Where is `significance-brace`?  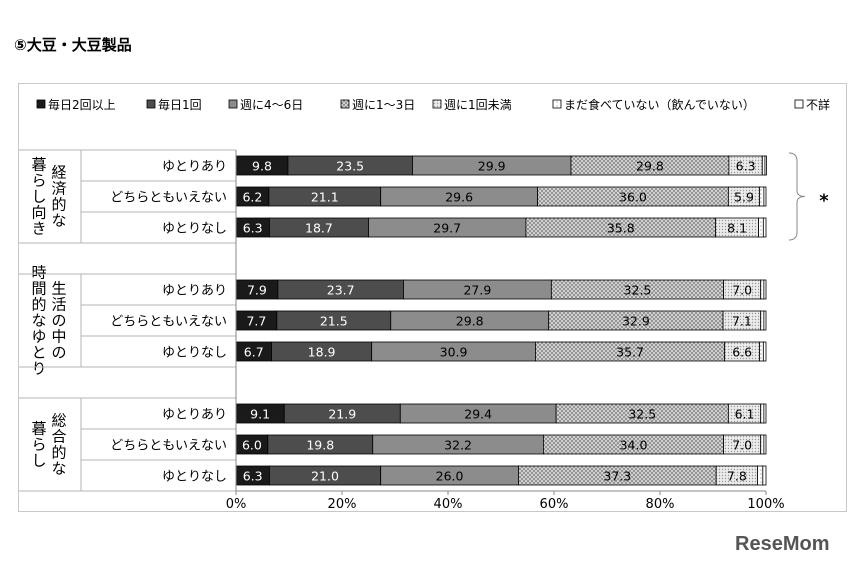 significance-brace is located at coordinates (797, 196).